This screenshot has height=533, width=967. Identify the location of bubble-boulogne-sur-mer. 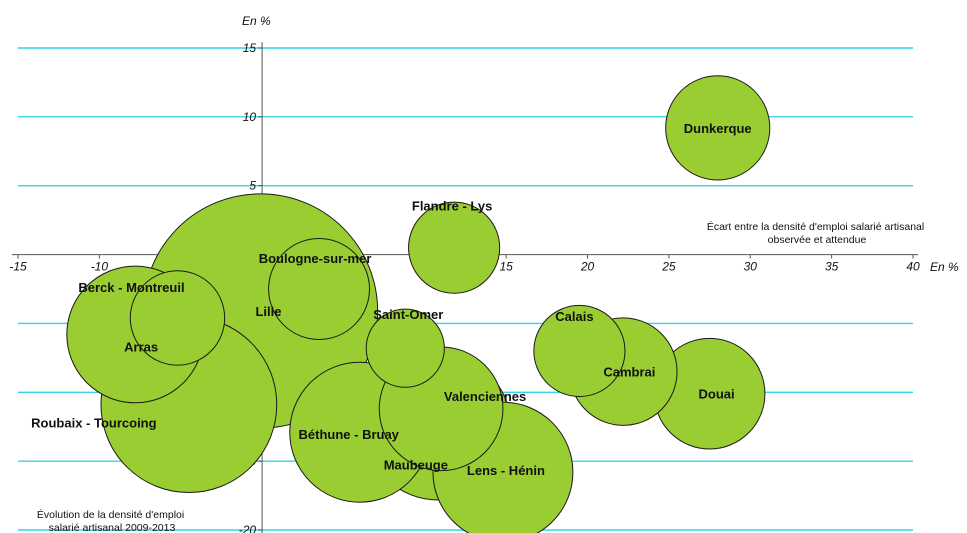
(319, 289).